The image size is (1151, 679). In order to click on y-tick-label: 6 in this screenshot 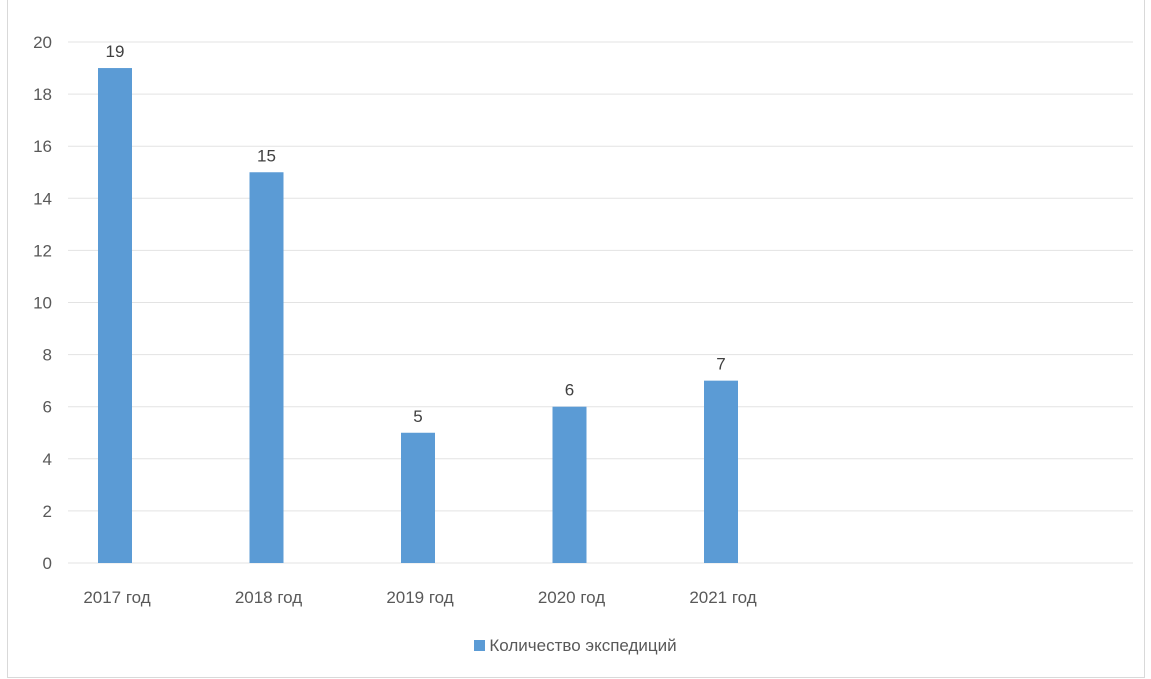, I will do `click(47, 407)`.